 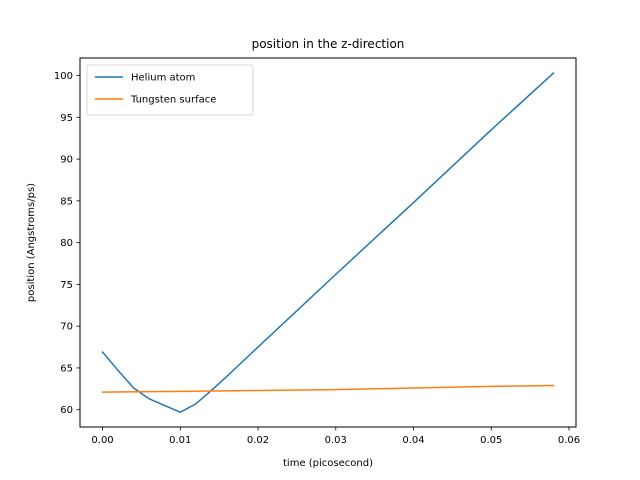 I want to click on x-axis: 0.00 0.01 0.02 0.03 0.04 0.05 0.06, so click(x=335, y=436).